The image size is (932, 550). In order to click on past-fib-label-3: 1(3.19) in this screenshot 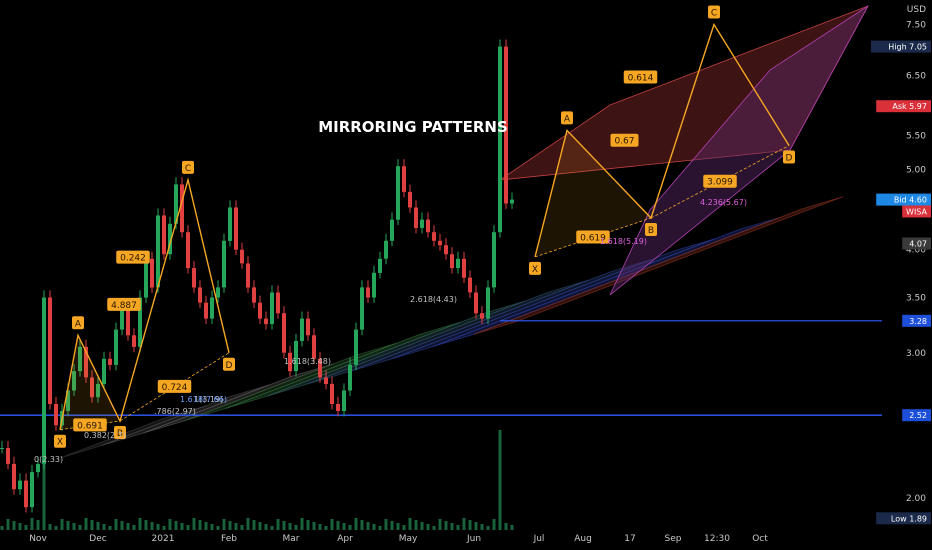, I will do `click(208, 399)`.